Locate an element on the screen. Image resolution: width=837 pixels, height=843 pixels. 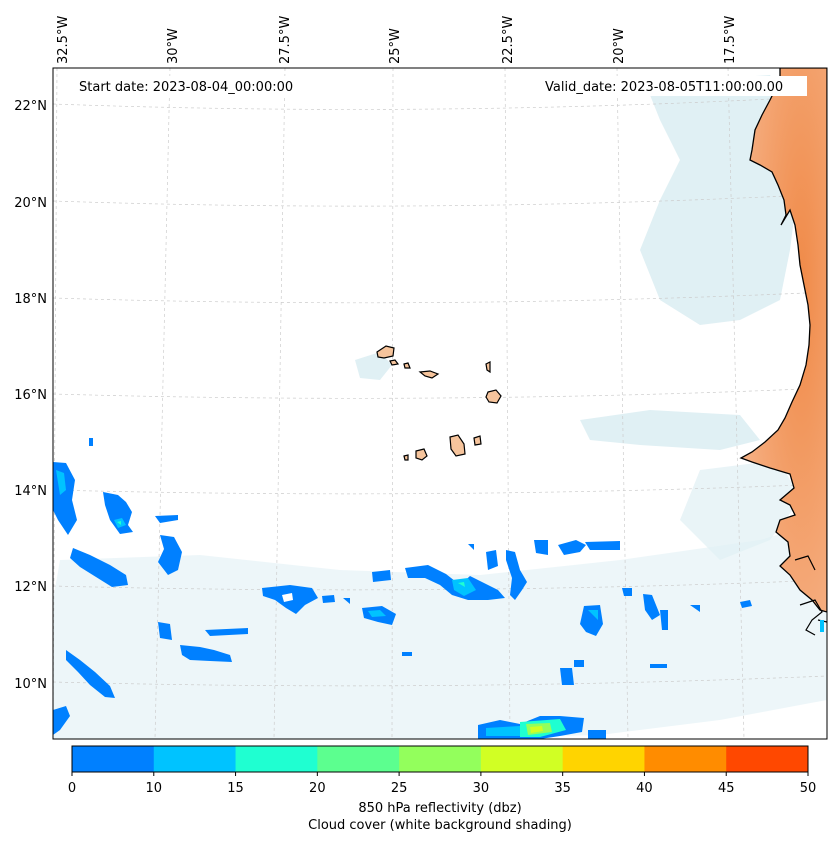
lat-label: 22°N is located at coordinates (30, 106).